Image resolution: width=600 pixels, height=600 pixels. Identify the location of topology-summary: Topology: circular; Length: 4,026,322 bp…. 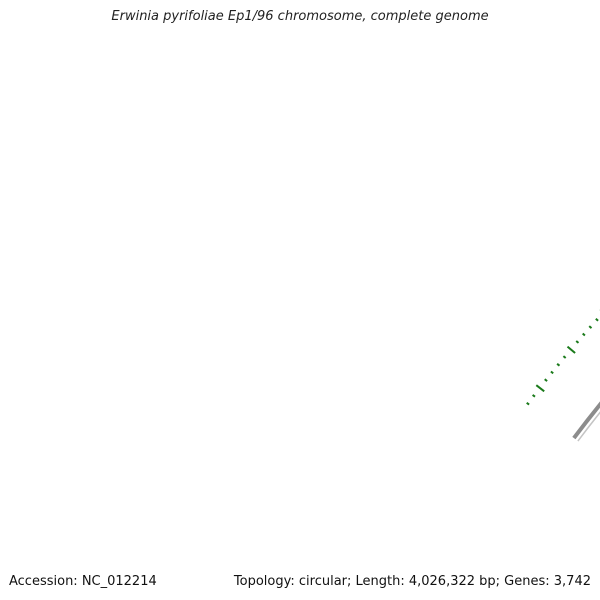
(412, 581).